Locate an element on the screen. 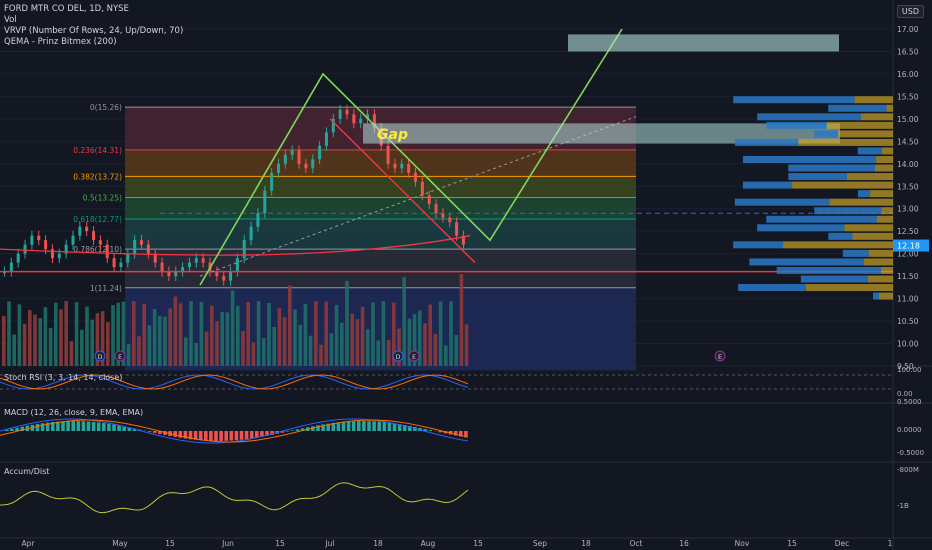  macd-signal-line is located at coordinates (234, 431).